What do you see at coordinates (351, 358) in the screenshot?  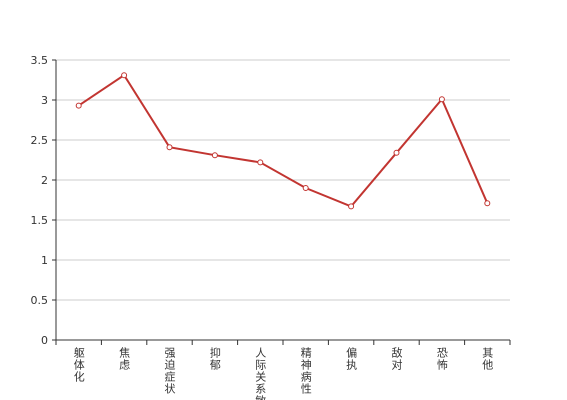 I see `x-tick-label: 偏执` at bounding box center [351, 358].